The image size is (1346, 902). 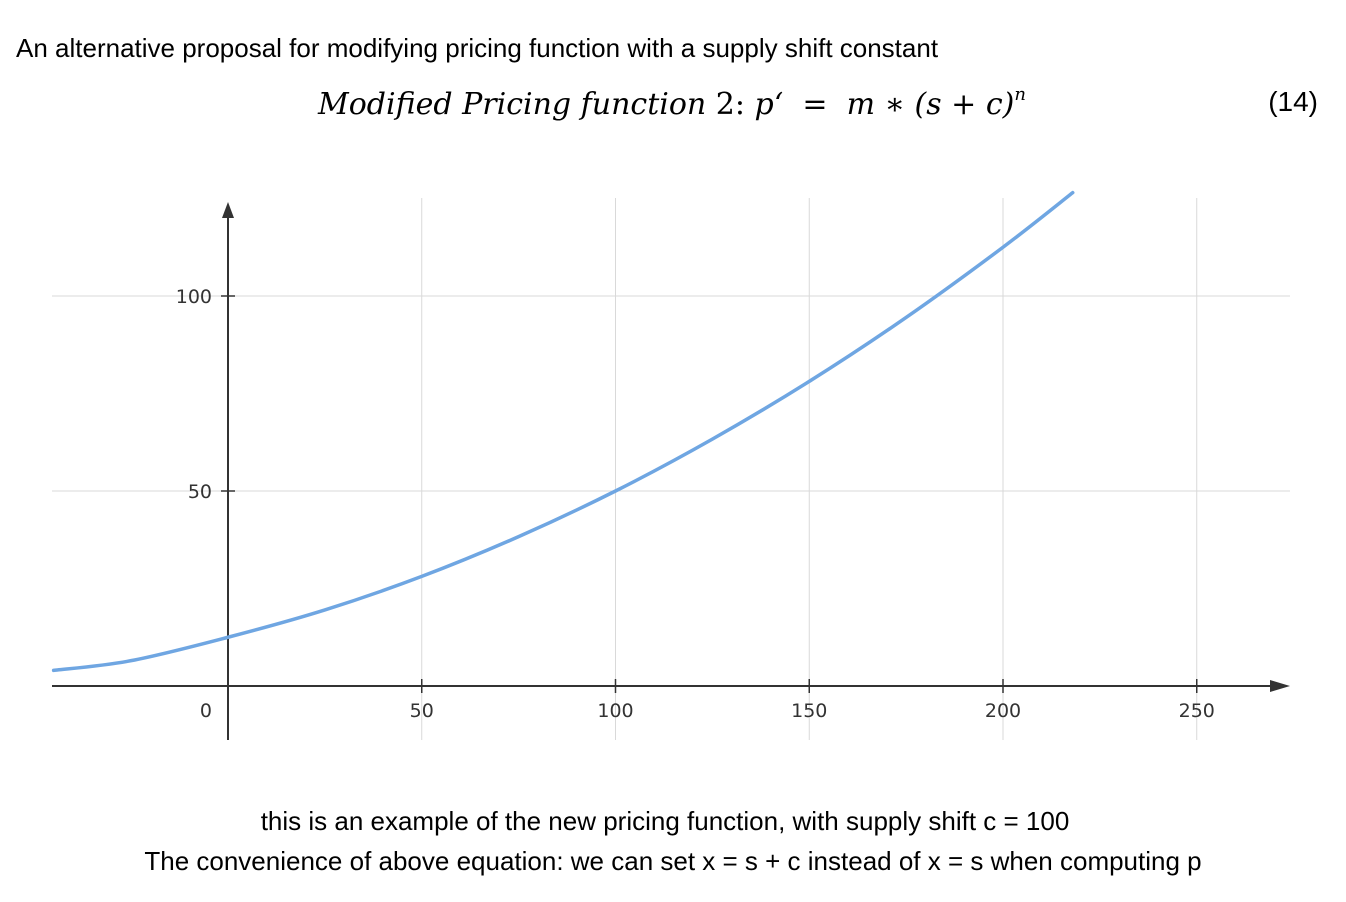 What do you see at coordinates (809, 711) in the screenshot?
I see `x-tick-label-150: 150` at bounding box center [809, 711].